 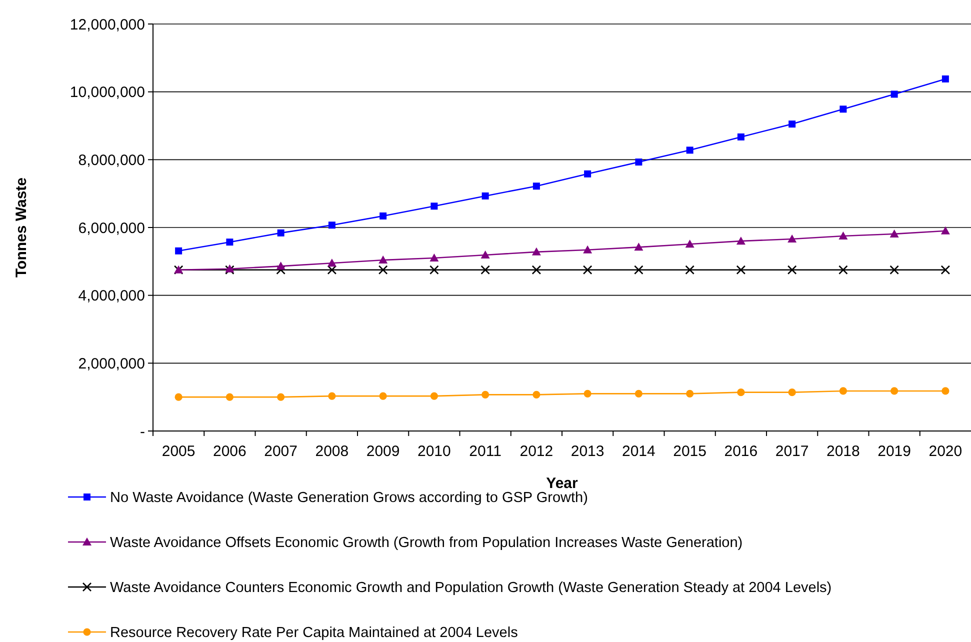 I want to click on x-tick-label: 2007, so click(x=281, y=451).